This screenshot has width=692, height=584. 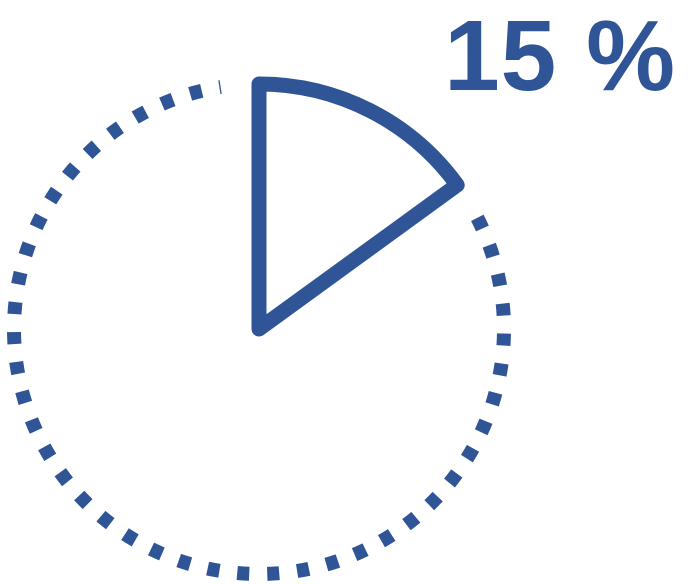 I want to click on pie-slice-highlighted, so click(x=358, y=206).